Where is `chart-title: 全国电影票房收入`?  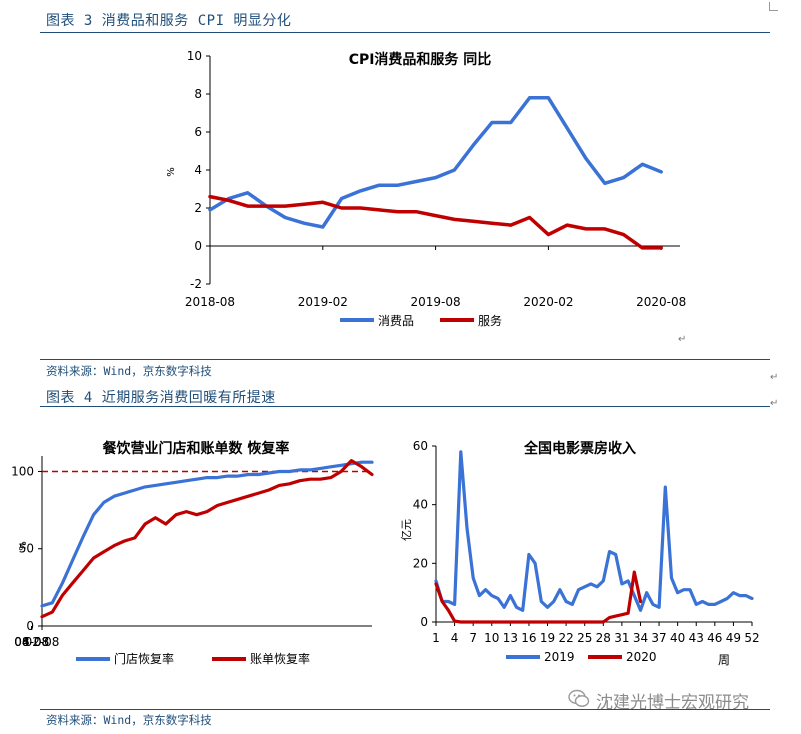
chart-title: 全国电影票房收入 is located at coordinates (579, 448).